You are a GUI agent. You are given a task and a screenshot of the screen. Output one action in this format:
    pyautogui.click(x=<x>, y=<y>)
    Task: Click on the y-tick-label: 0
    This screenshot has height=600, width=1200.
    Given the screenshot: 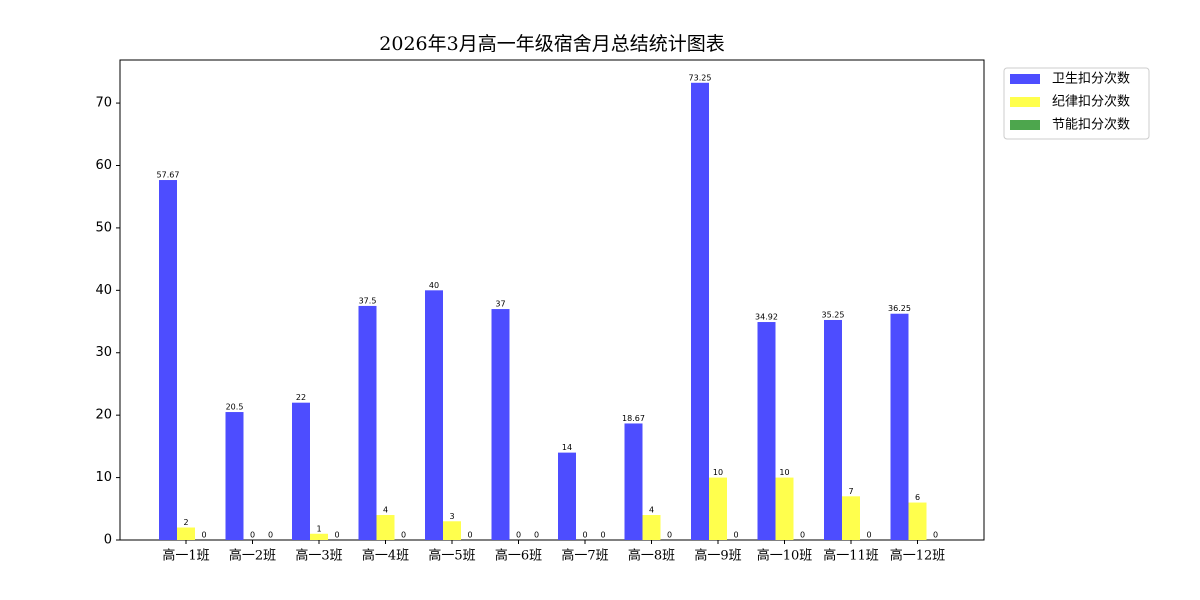 What is the action you would take?
    pyautogui.click(x=108, y=540)
    